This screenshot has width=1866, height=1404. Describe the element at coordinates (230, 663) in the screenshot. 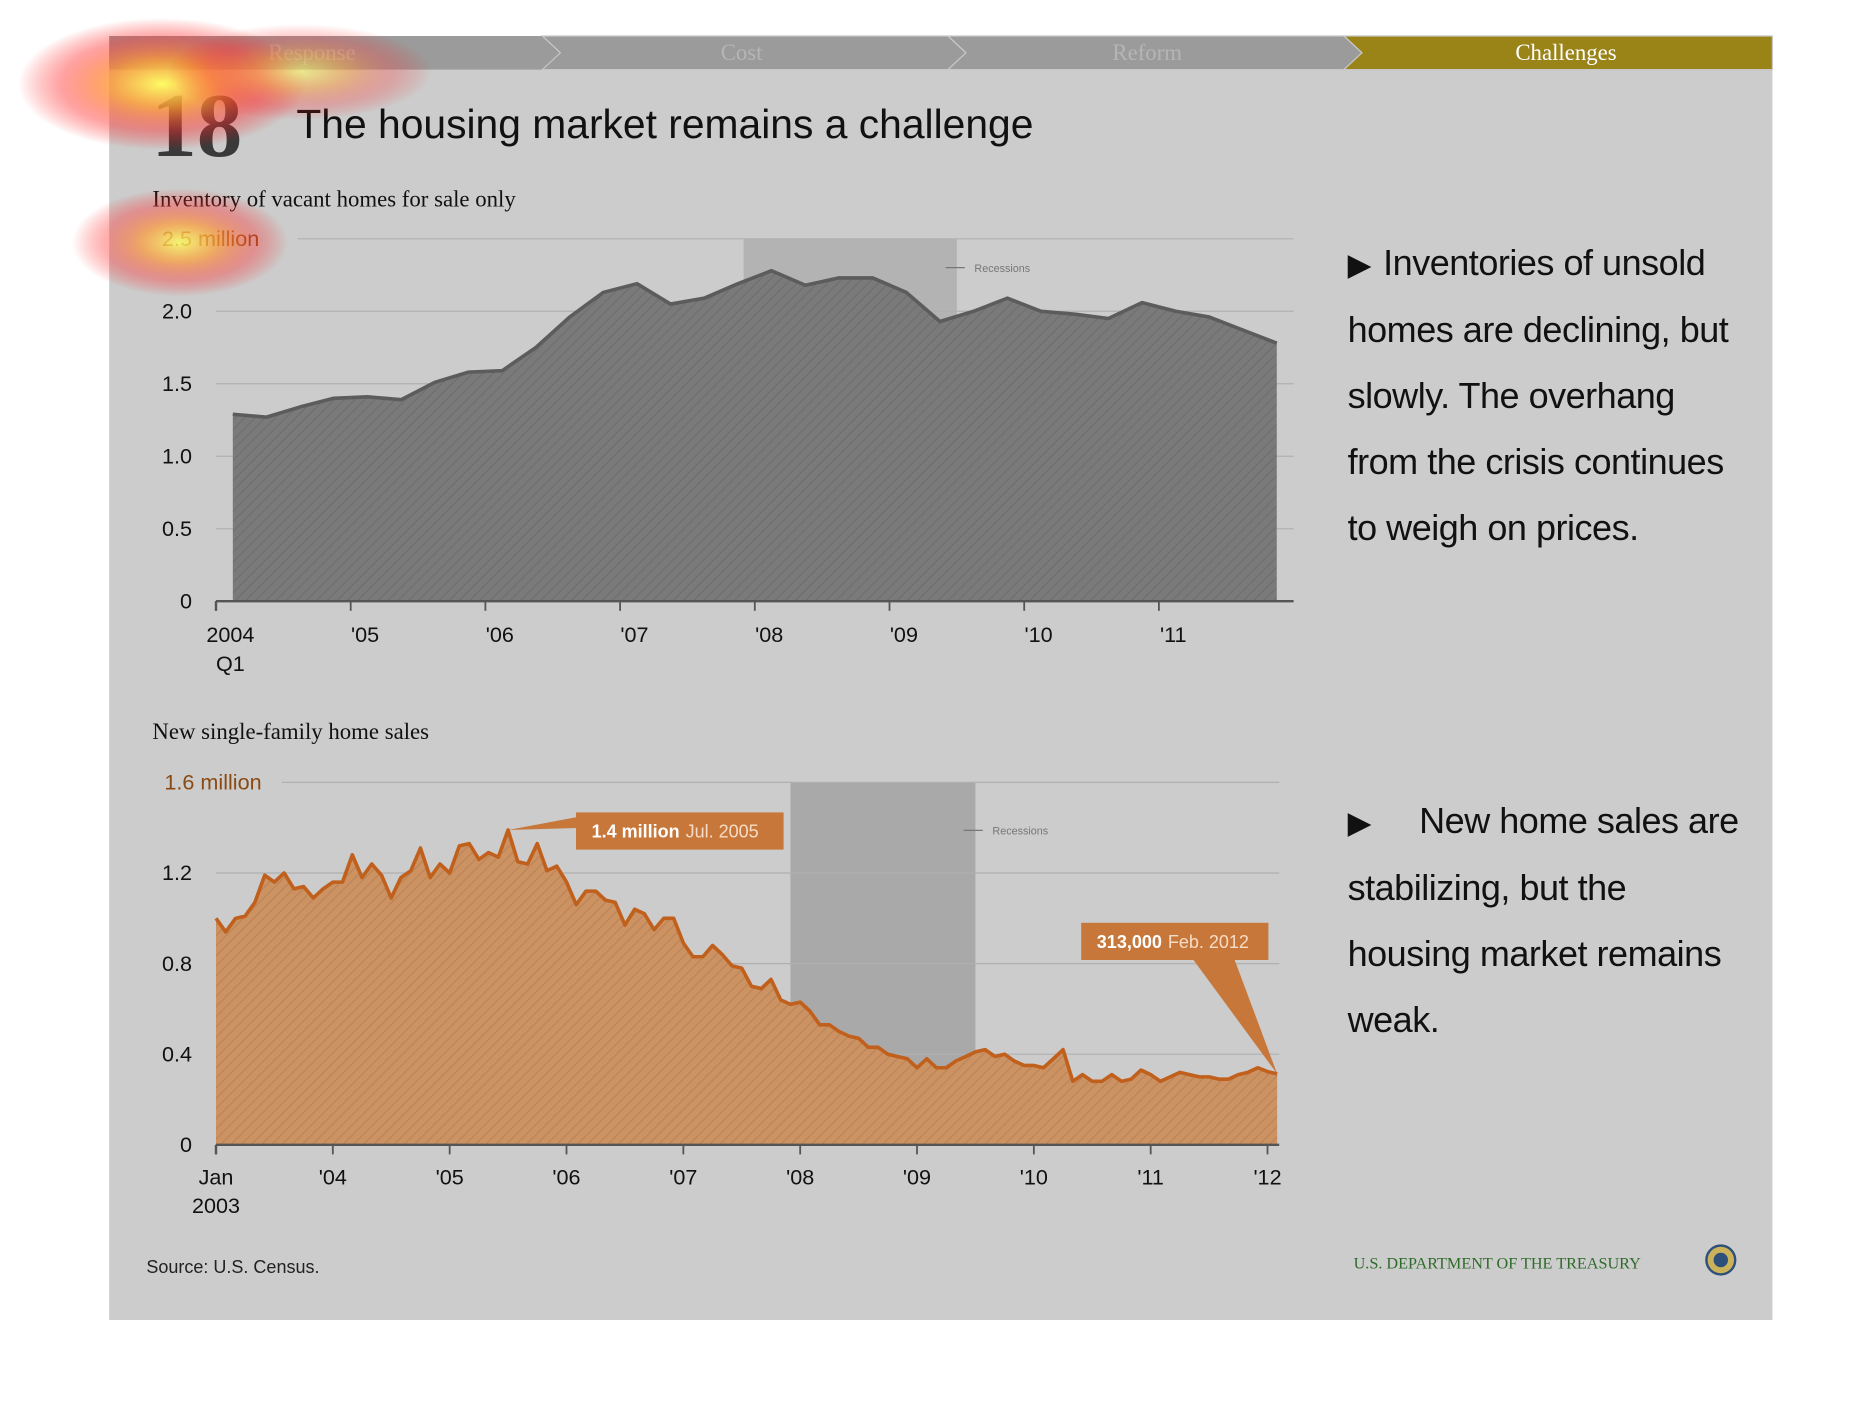

I see `x-tick-sublabel: Q1` at that location.